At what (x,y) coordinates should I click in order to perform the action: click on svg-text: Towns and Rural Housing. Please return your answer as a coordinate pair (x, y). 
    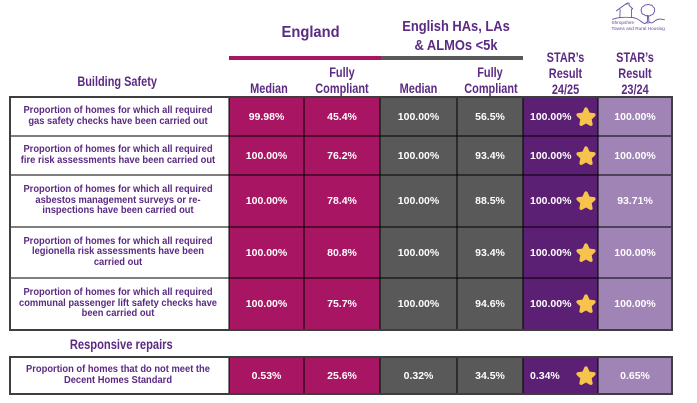
    Looking at the image, I should click on (639, 28).